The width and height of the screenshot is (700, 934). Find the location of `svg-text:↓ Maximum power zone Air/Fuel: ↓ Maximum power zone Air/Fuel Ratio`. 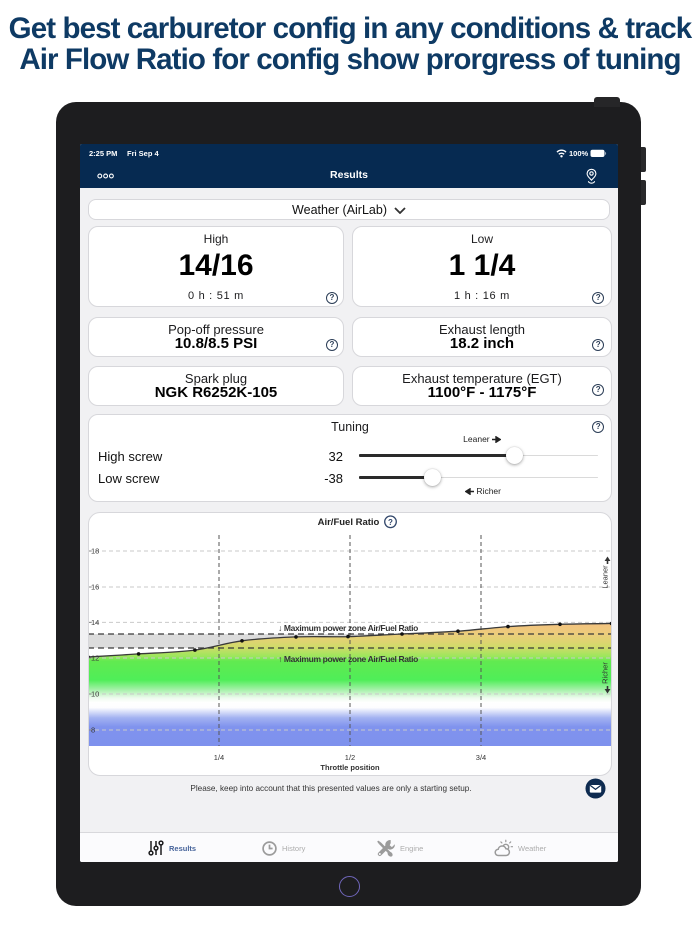

svg-text:↓ Maximum power zone Air/Fuel: ↓ Maximum power zone Air/Fuel Ratio is located at coordinates (348, 628).